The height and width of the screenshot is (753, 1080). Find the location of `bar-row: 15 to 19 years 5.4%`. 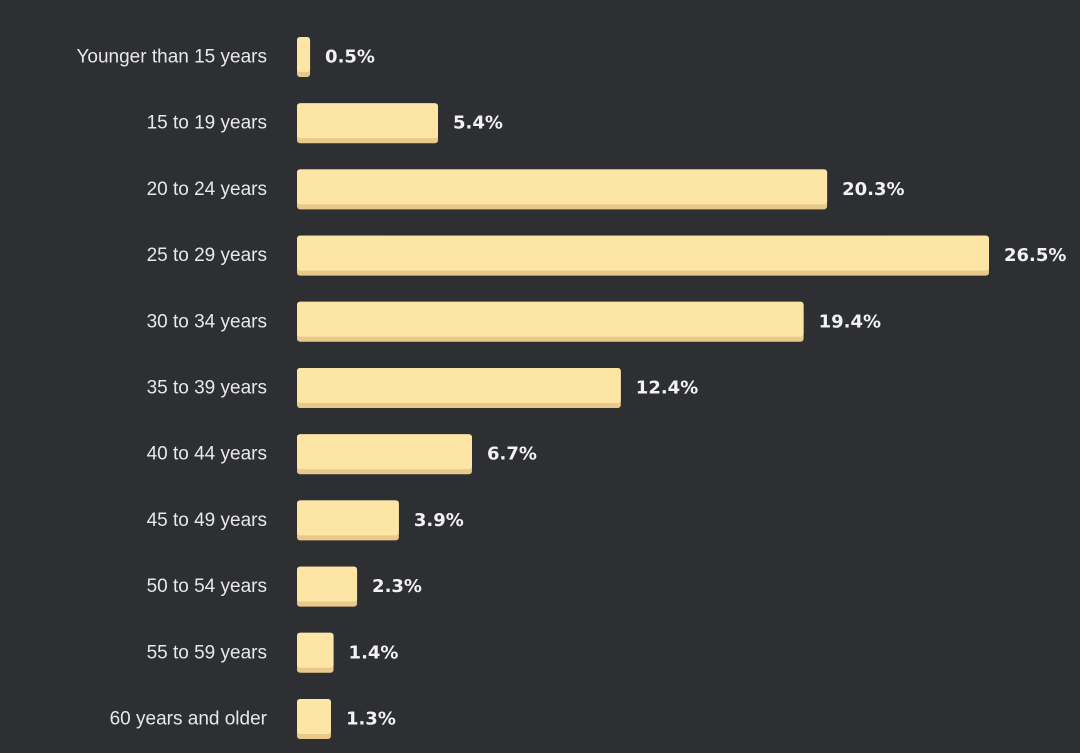

bar-row: 15 to 19 years 5.4% is located at coordinates (325, 123).